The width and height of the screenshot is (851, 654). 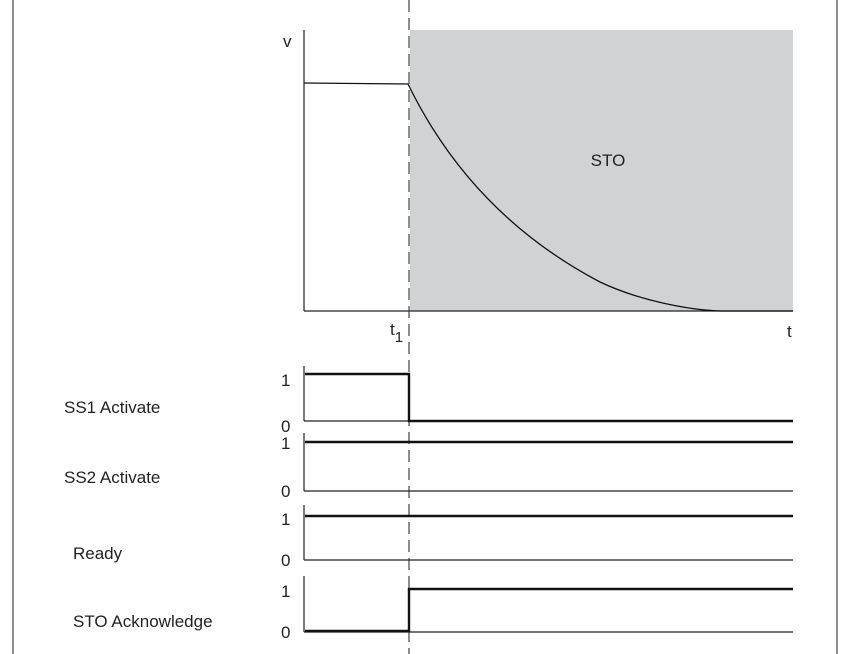 I want to click on velocity-axis-label: v, so click(x=287, y=41).